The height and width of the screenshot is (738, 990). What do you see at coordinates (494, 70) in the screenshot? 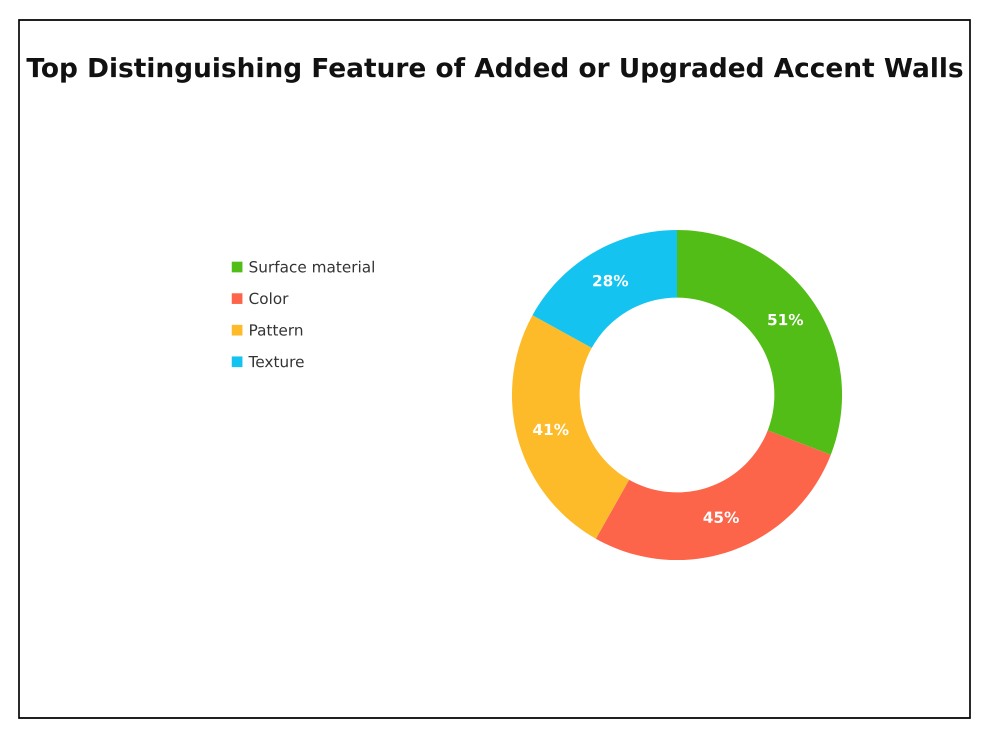
I see `chart-title: Top Distinguishing Feature of Added or Upgraded Accent Walls` at bounding box center [494, 70].